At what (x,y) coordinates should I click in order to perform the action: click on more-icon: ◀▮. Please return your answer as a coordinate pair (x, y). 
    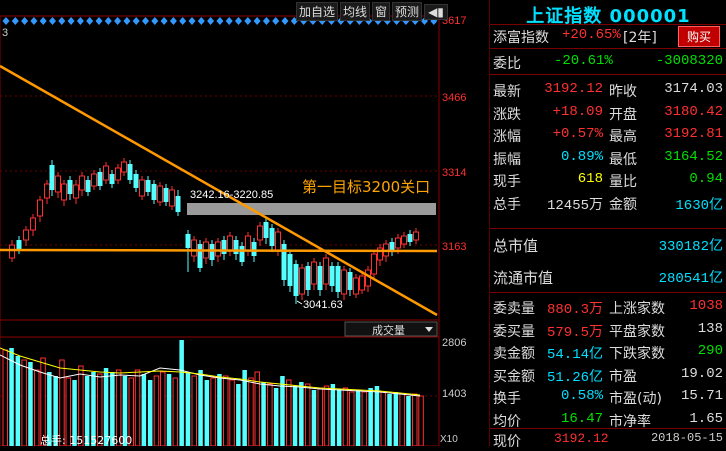
    Looking at the image, I should click on (436, 12).